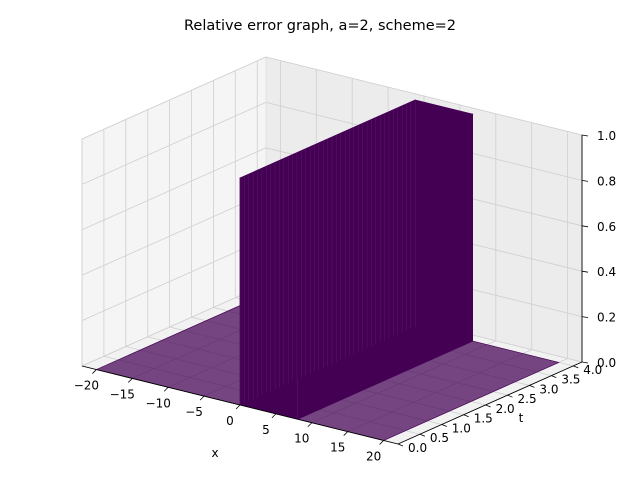  Describe the element at coordinates (214, 453) in the screenshot. I see `x-axis-label: x` at that location.